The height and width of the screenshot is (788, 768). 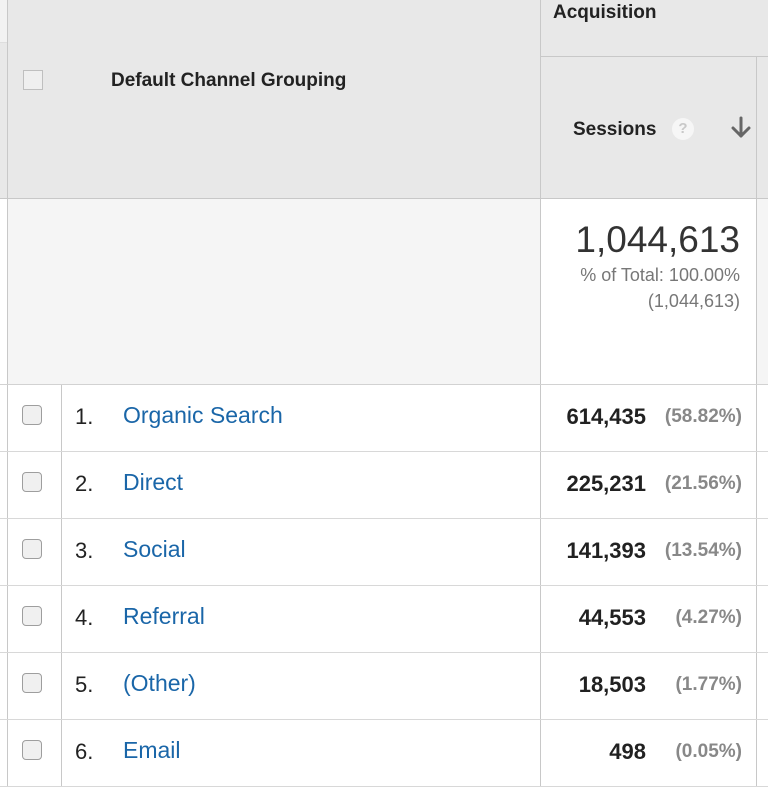 I want to click on row-dimension-cell: 2. Direct, so click(x=301, y=485).